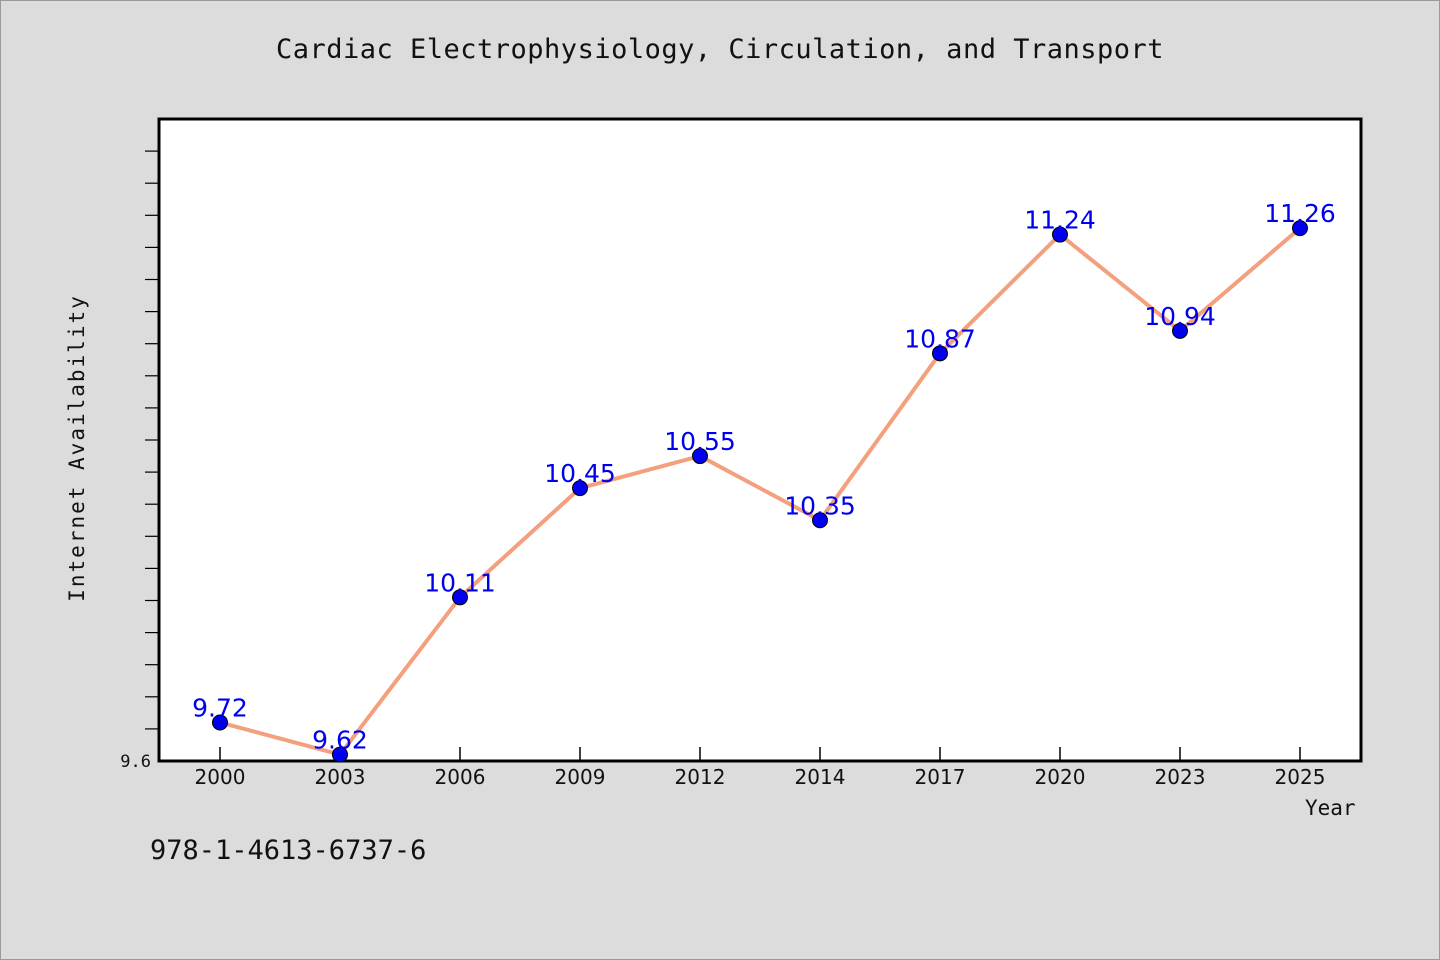 The image size is (1440, 960). Describe the element at coordinates (820, 505) in the screenshot. I see `data-label: 10.35` at that location.